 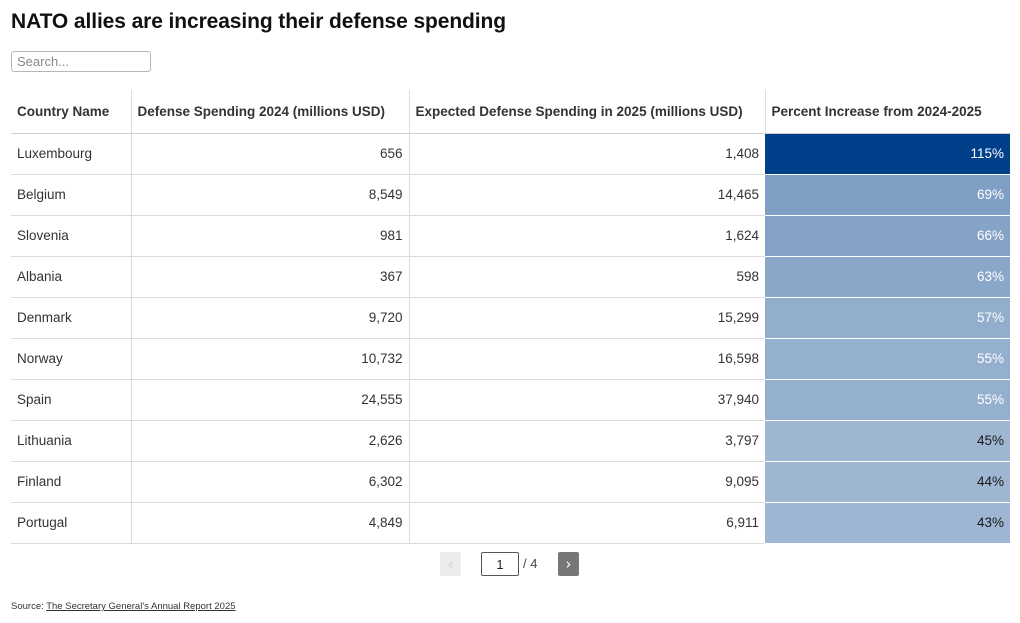 I want to click on cell-country: Norway, so click(x=71, y=359).